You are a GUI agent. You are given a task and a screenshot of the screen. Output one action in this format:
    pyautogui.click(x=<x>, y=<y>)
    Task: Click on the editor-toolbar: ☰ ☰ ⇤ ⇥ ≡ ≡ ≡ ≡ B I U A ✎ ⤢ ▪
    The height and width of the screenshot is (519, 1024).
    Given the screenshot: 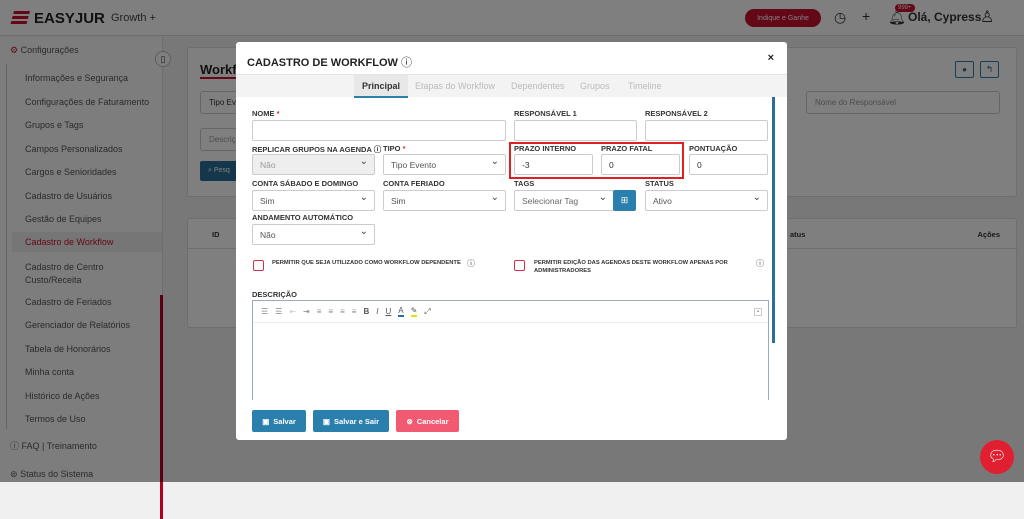 What is the action you would take?
    pyautogui.click(x=510, y=312)
    